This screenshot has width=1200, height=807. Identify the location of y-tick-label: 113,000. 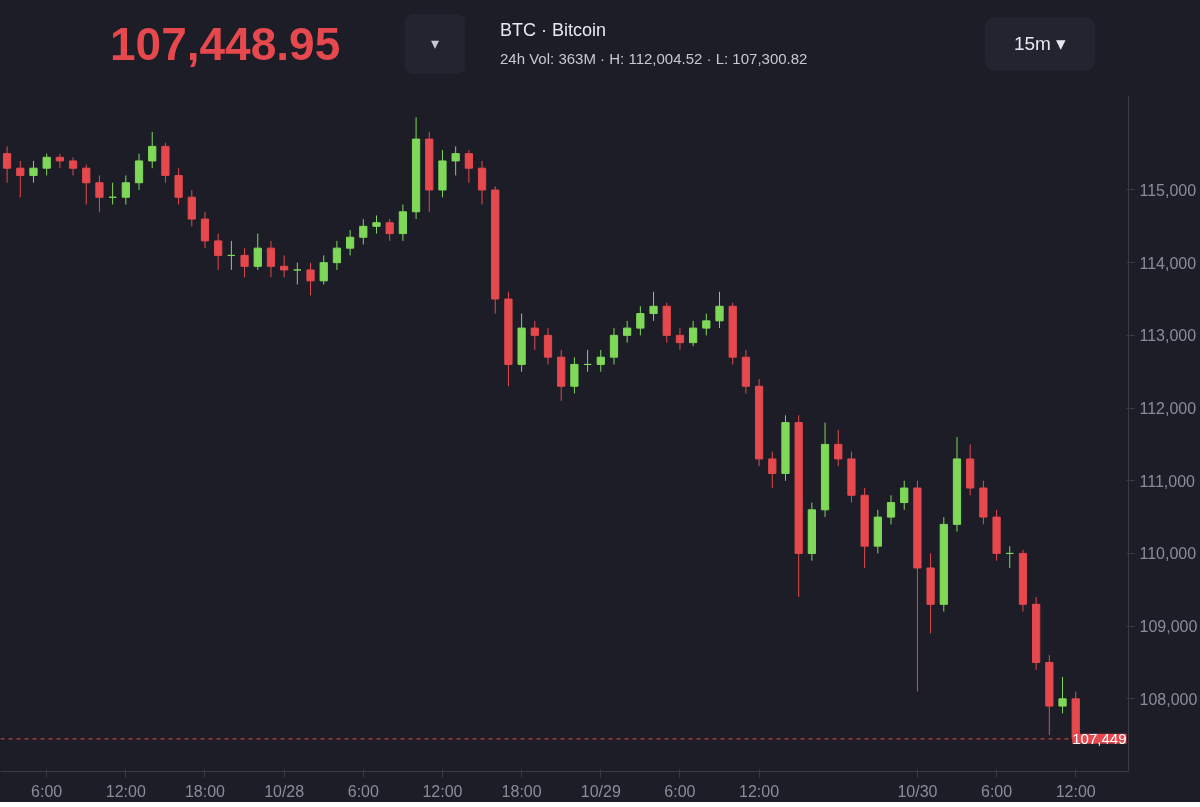
(1168, 336).